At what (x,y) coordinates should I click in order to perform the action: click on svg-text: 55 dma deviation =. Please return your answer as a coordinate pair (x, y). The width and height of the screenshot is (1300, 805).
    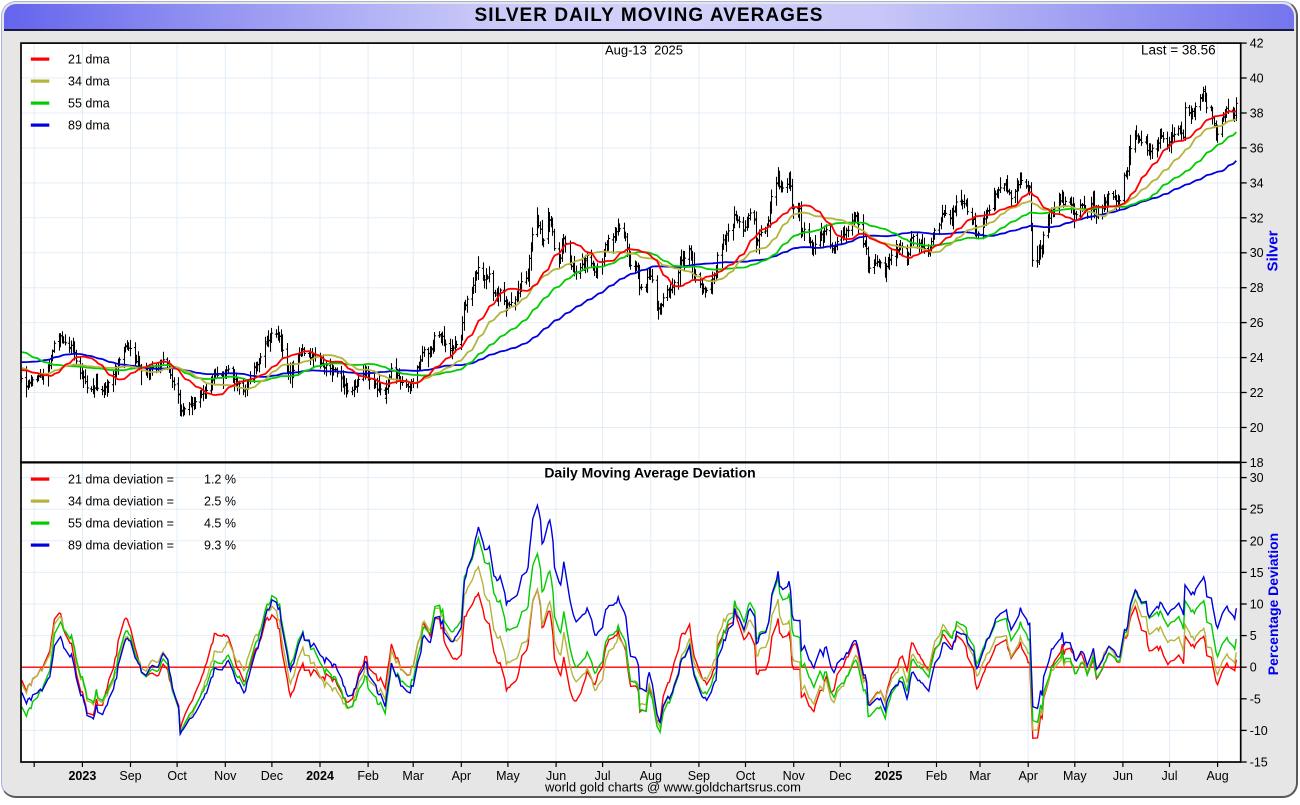
    Looking at the image, I should click on (121, 524).